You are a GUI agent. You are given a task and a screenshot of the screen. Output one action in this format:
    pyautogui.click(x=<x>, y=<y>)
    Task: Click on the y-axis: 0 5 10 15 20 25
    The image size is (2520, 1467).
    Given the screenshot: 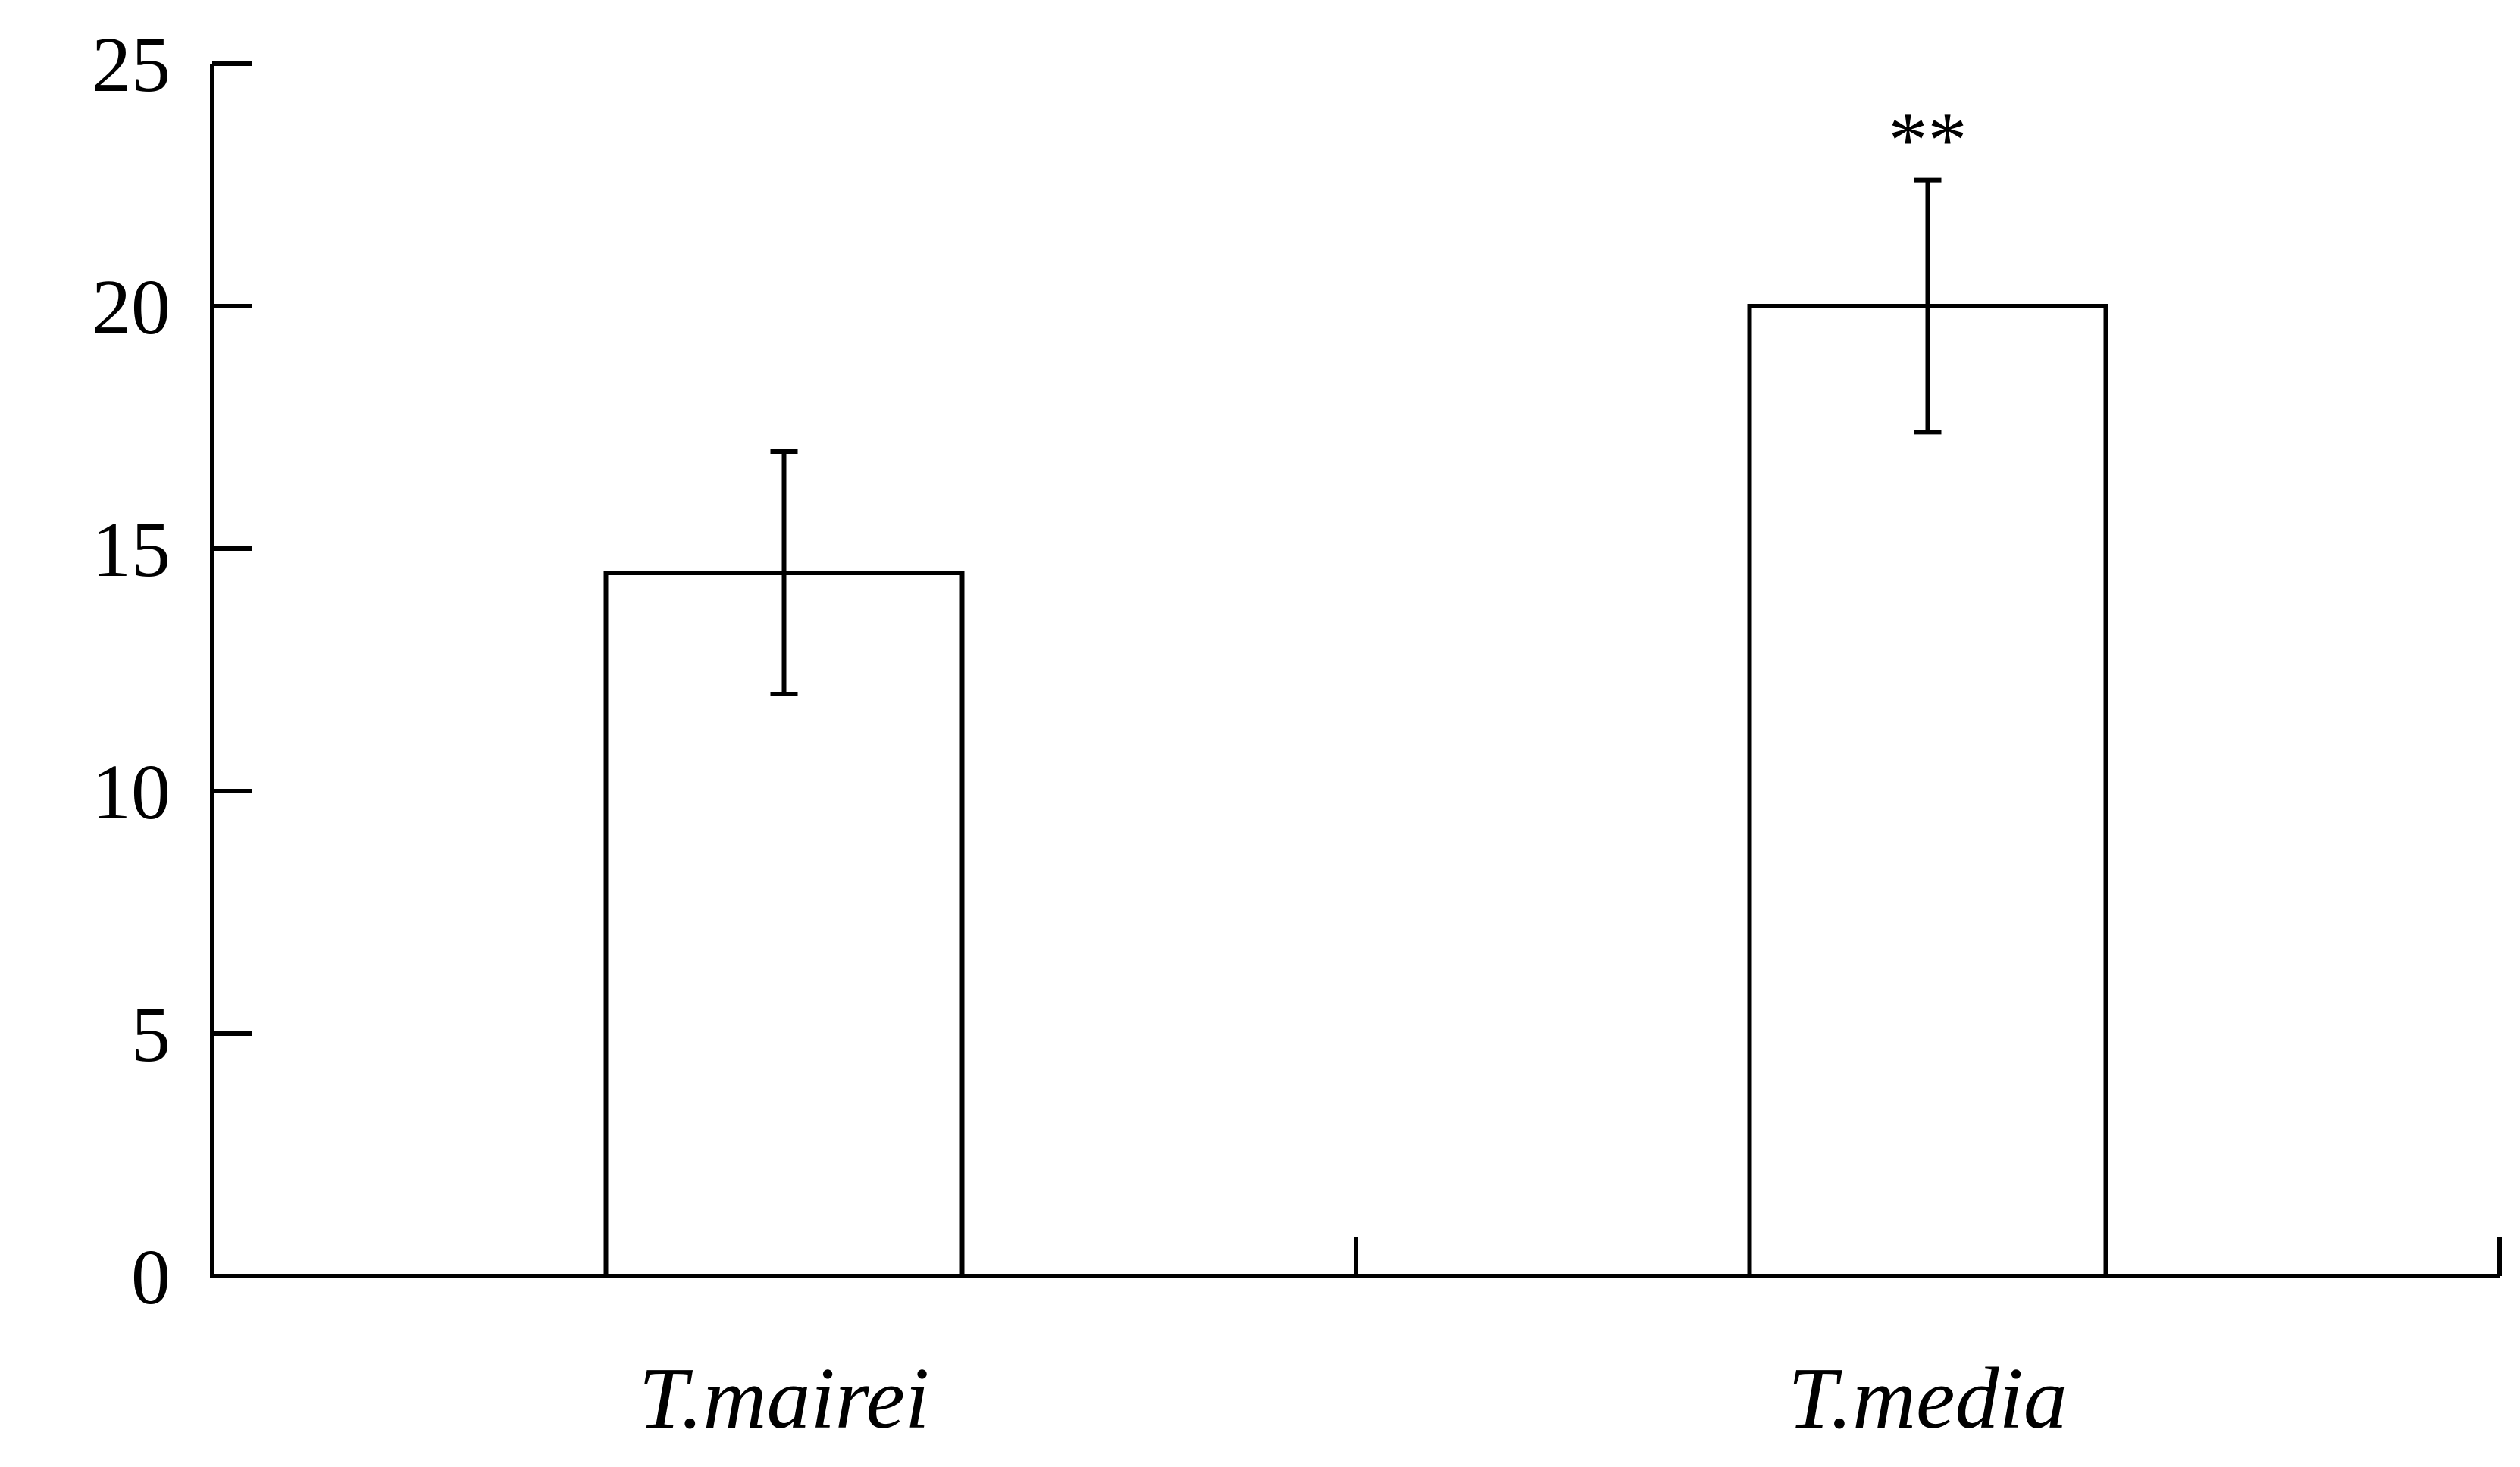 What is the action you would take?
    pyautogui.click(x=172, y=671)
    